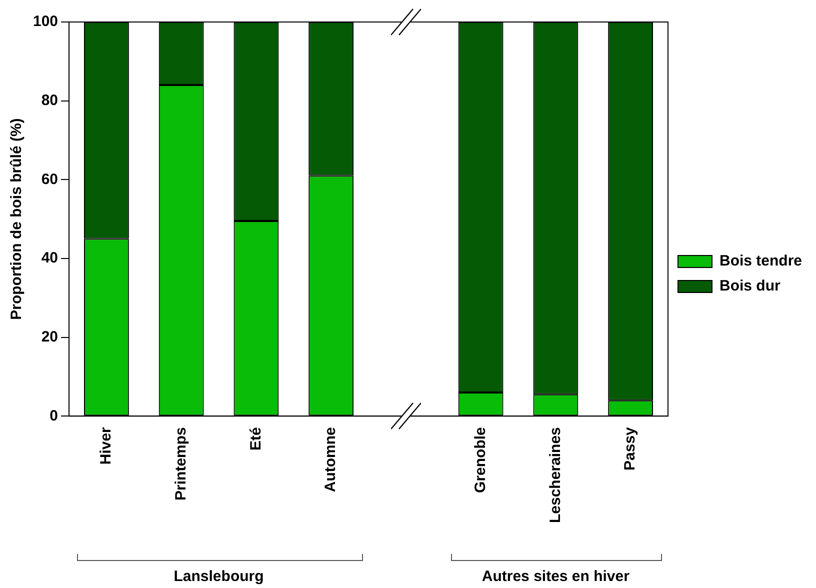 This screenshot has width=816, height=588. What do you see at coordinates (556, 576) in the screenshot?
I see `text: Autres sites en hiver` at bounding box center [556, 576].